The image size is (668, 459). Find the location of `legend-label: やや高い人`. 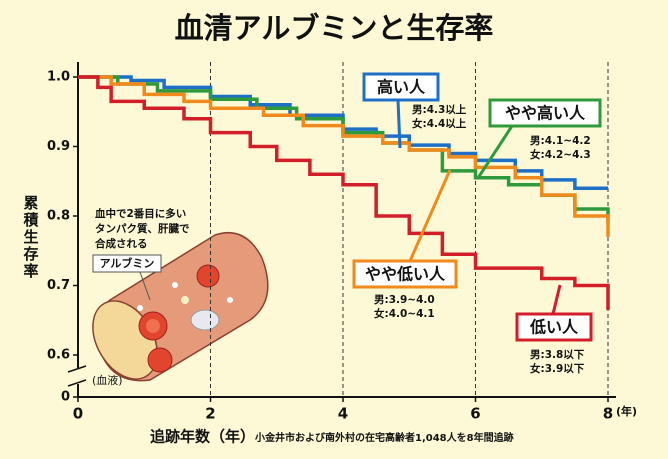

legend-label: やや高い人 is located at coordinates (545, 113).